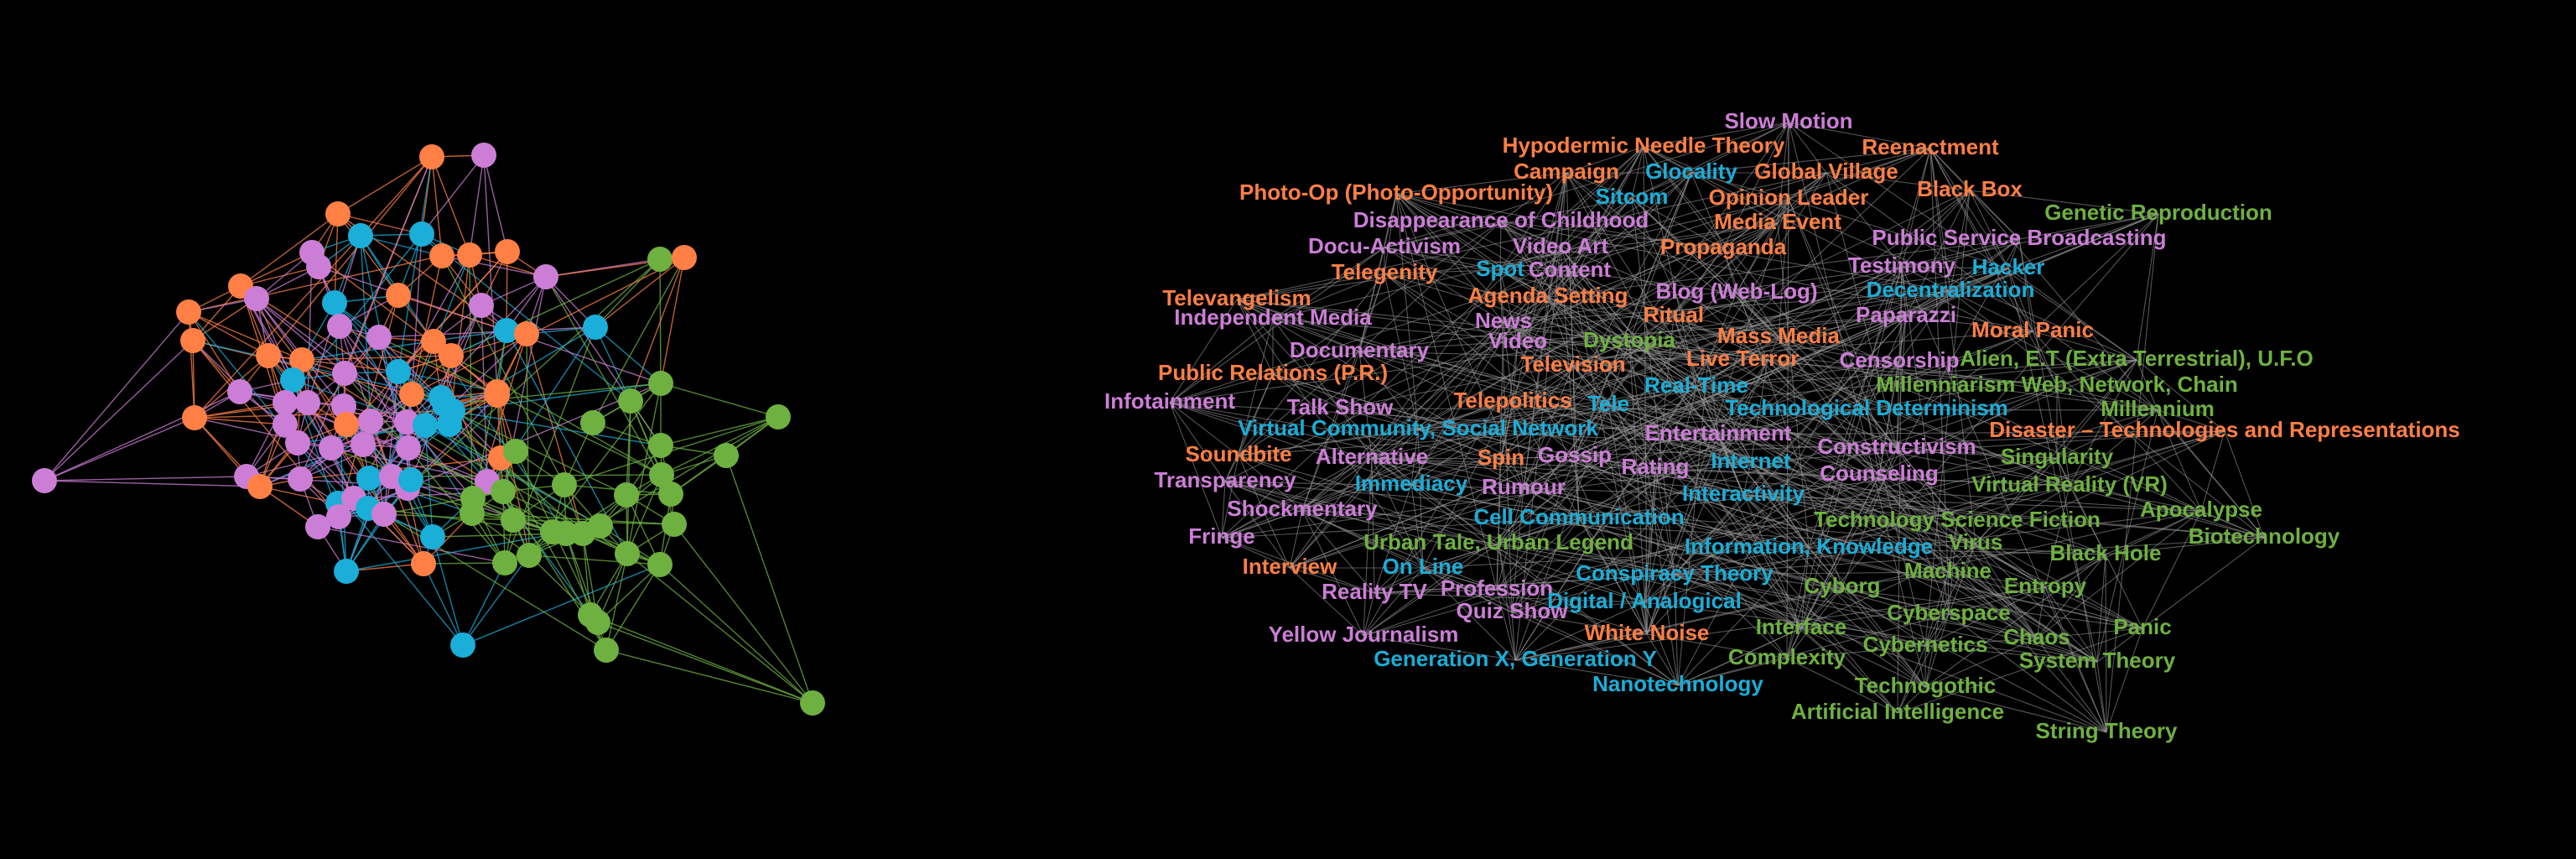 The image size is (2576, 859). Describe the element at coordinates (2097, 660) in the screenshot. I see `concept-label: System Theory` at that location.